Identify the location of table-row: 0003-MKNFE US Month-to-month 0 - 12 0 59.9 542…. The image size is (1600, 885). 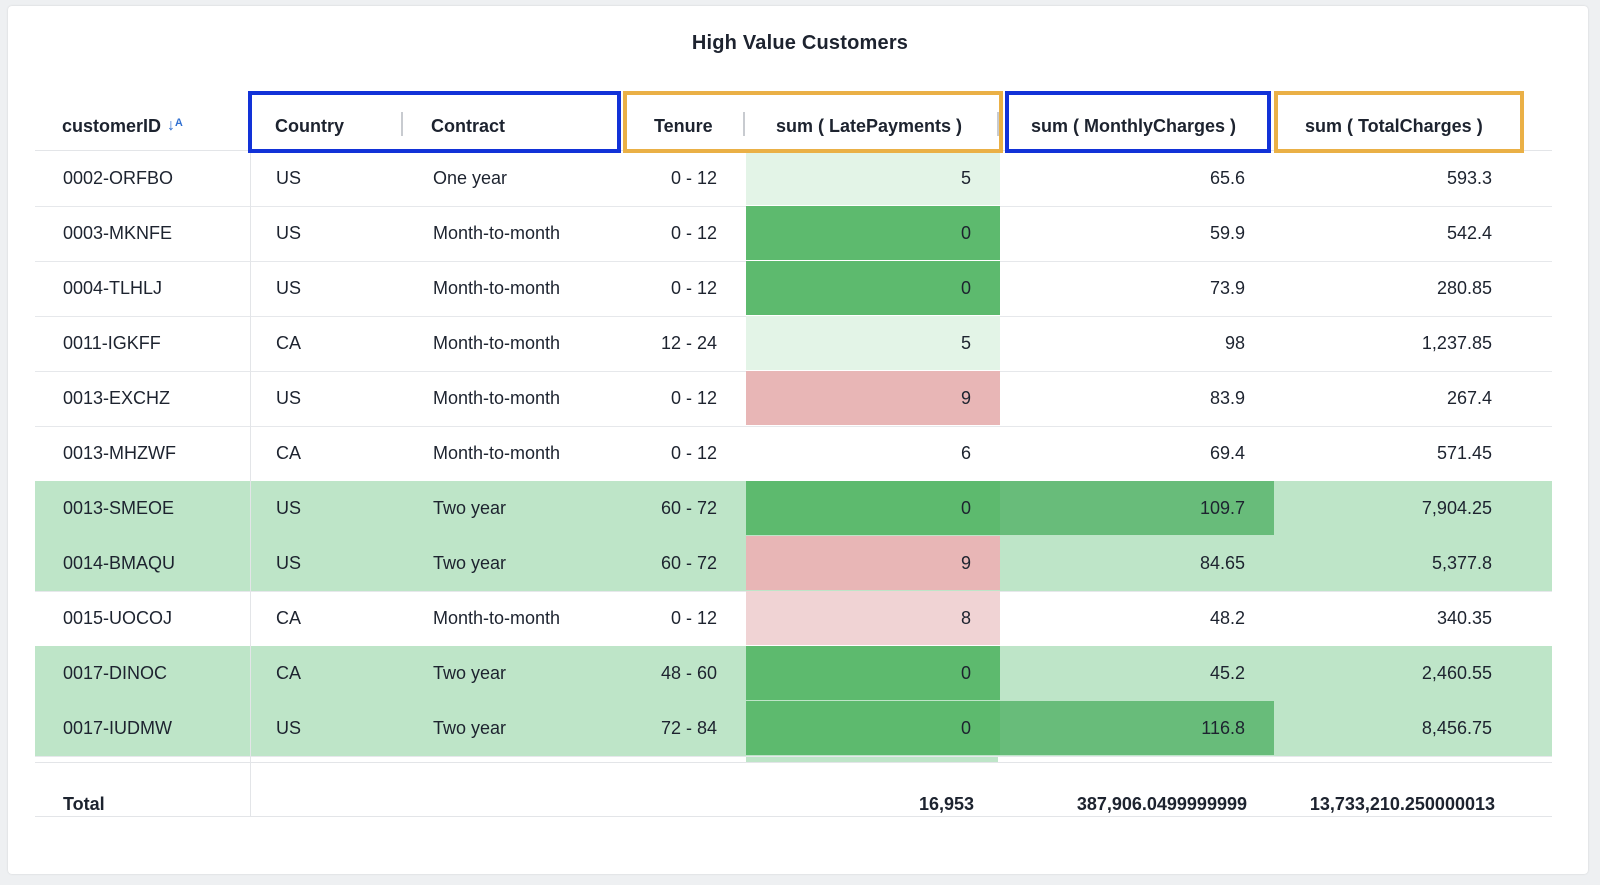
(793, 234).